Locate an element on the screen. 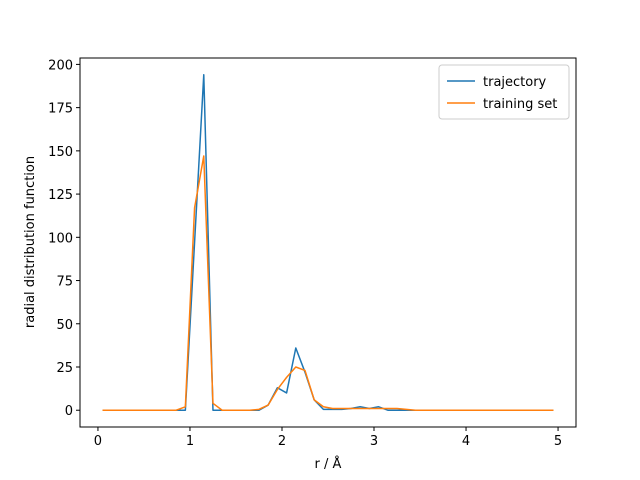 The height and width of the screenshot is (480, 640). y-tick-label: 75 is located at coordinates (64, 282).